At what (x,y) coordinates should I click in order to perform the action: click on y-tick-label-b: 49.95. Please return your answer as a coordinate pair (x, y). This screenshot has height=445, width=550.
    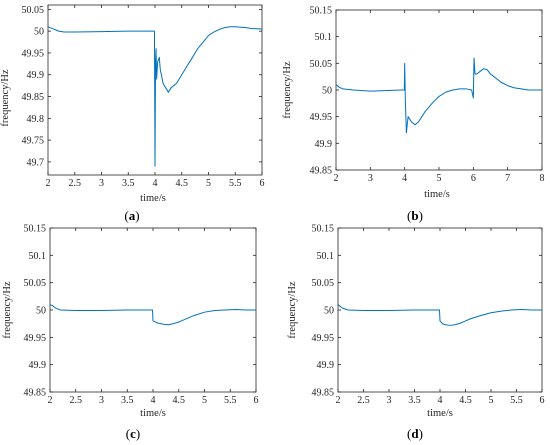
    Looking at the image, I should click on (321, 117).